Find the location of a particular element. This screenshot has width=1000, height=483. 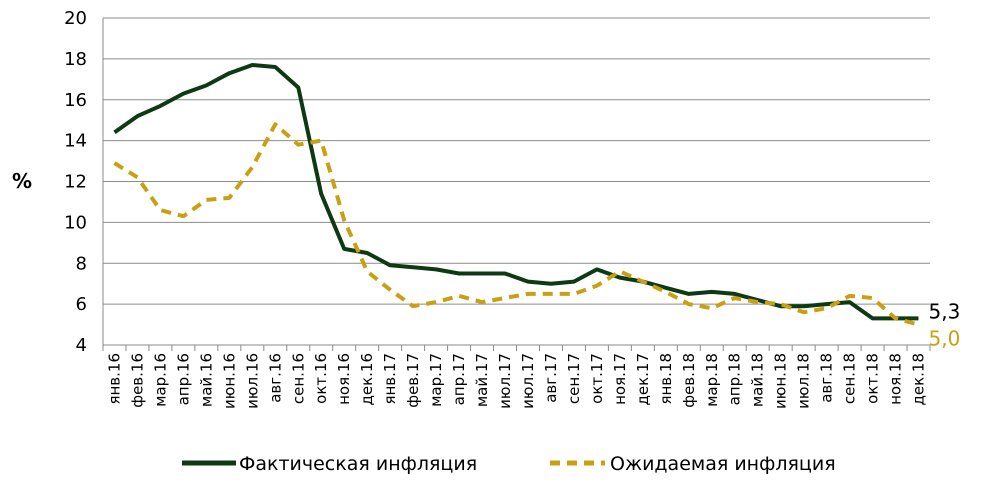

legend: Фактическая инфляция Ожидаемая инфляция is located at coordinates (509, 464).